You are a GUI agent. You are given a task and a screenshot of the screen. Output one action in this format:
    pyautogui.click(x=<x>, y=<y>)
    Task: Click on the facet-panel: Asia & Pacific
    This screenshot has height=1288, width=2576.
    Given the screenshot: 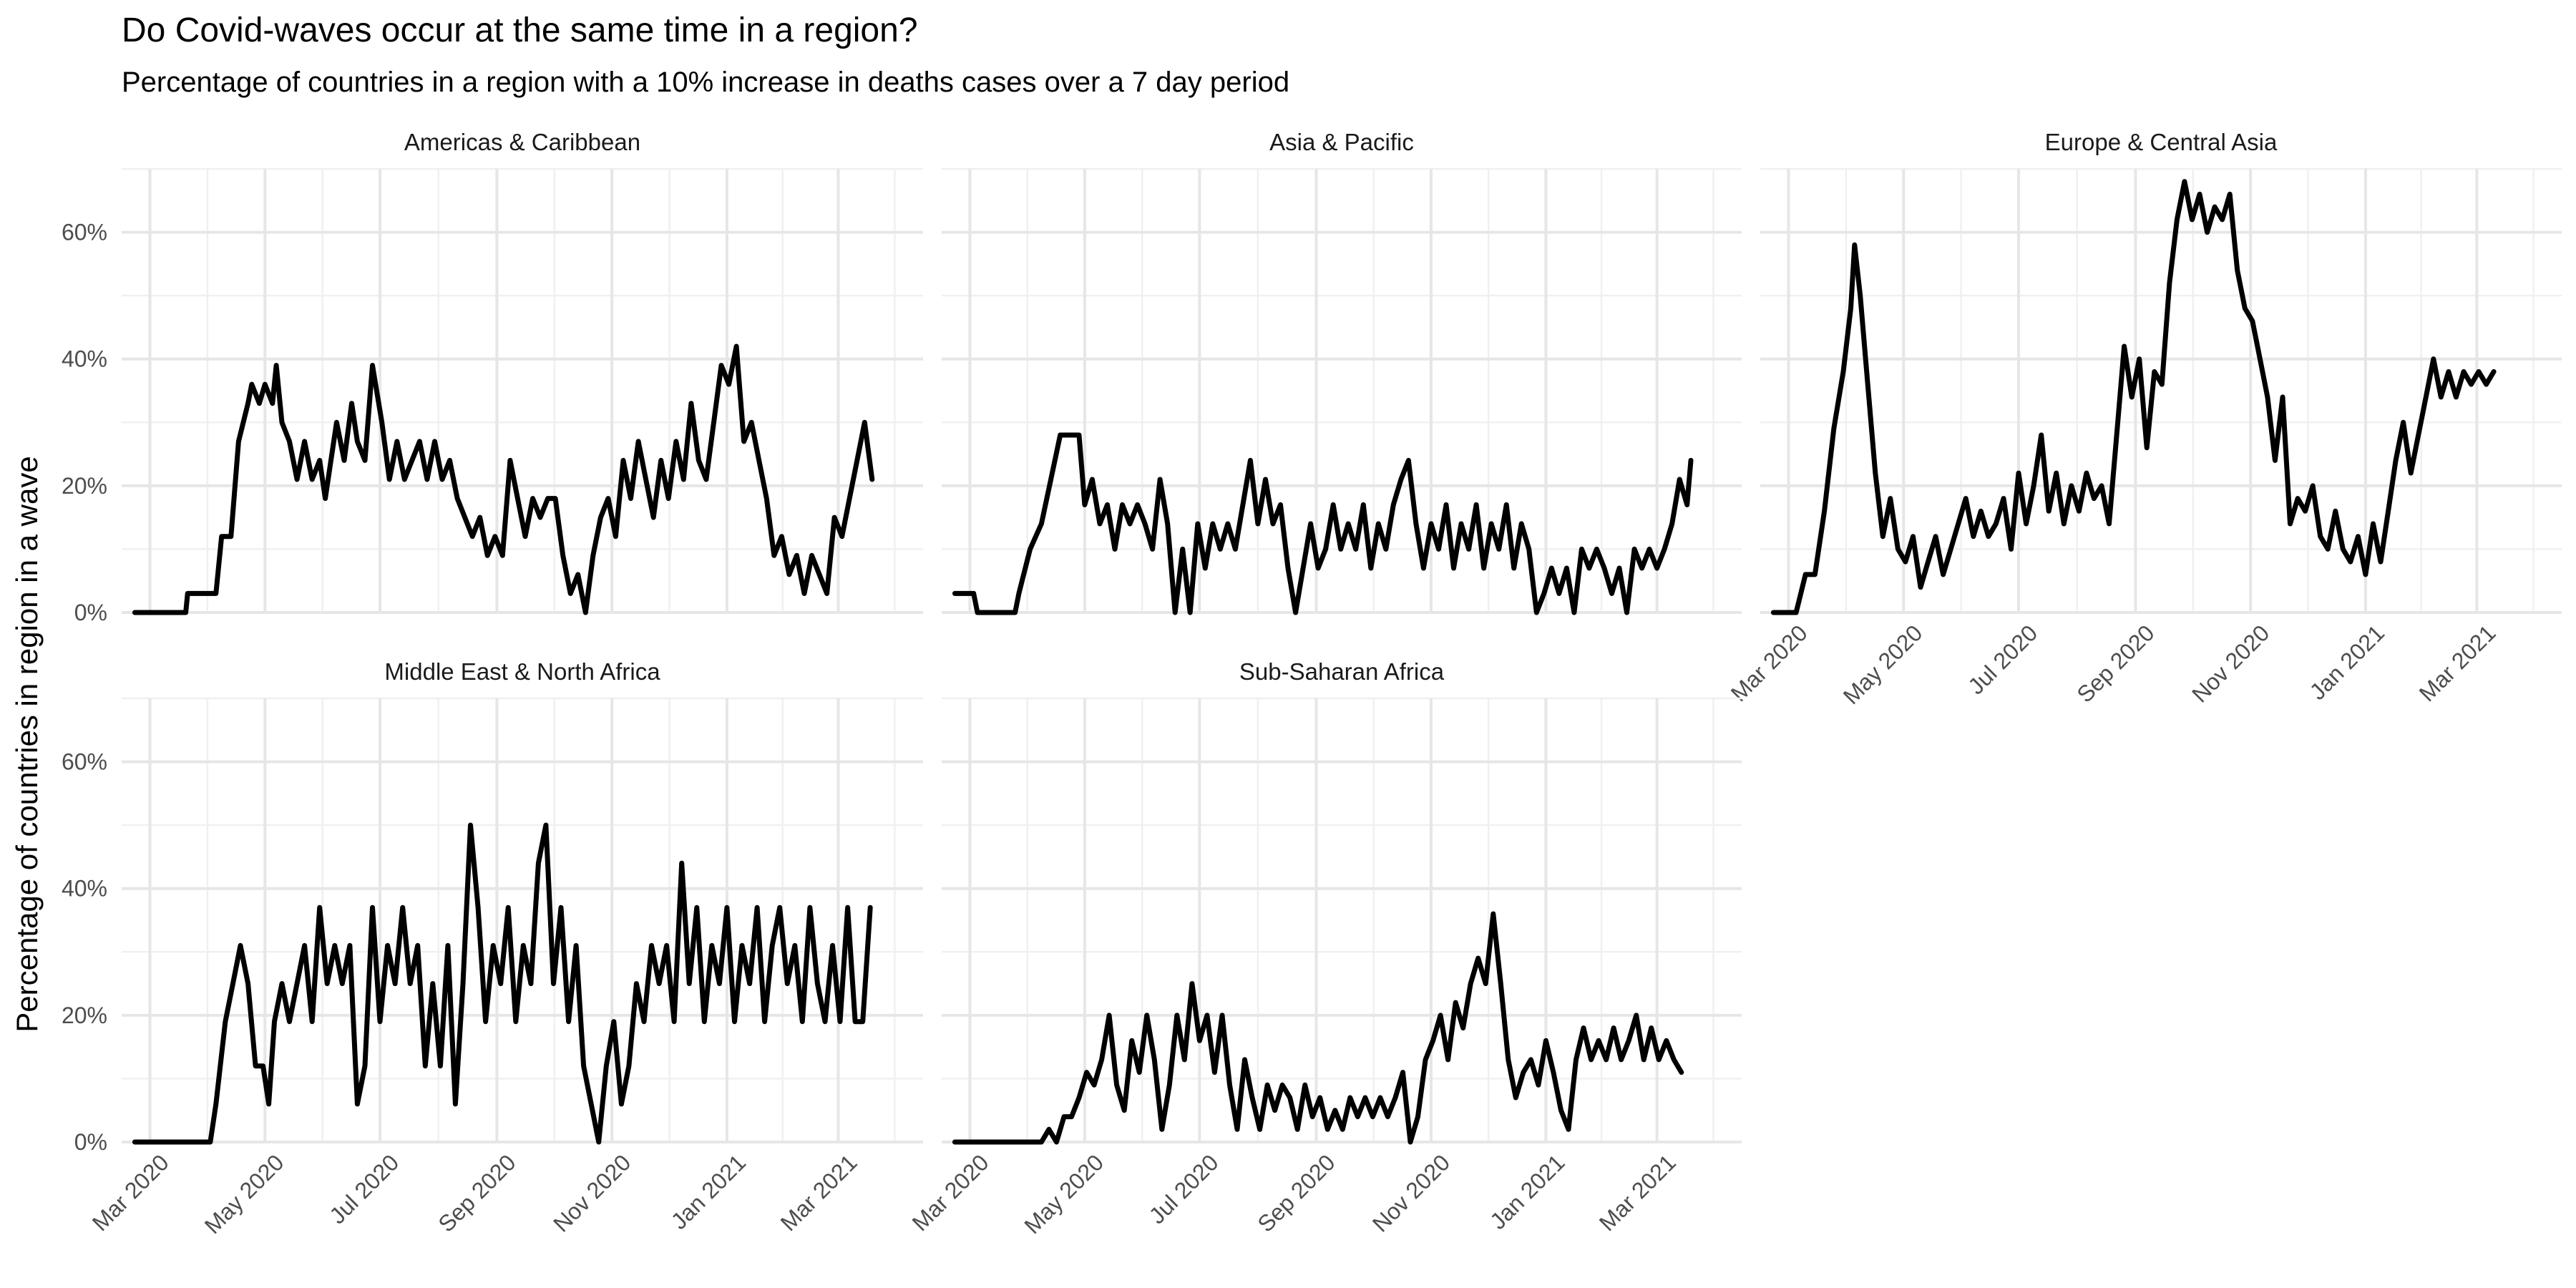 What is the action you would take?
    pyautogui.click(x=1342, y=372)
    